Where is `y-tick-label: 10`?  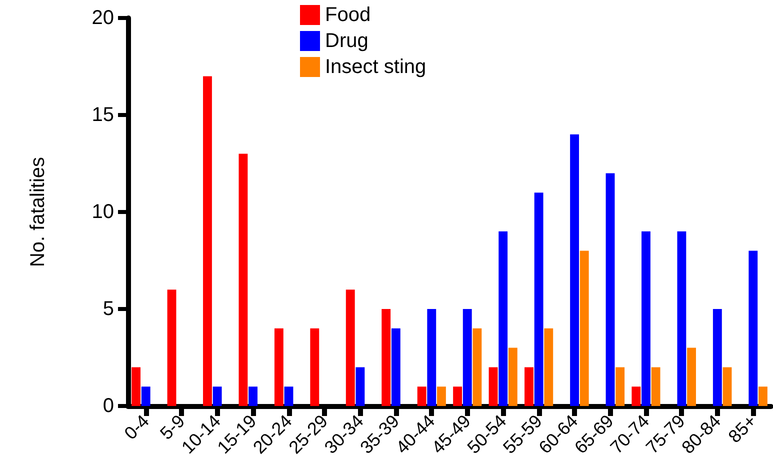
y-tick-label: 10 is located at coordinates (103, 212).